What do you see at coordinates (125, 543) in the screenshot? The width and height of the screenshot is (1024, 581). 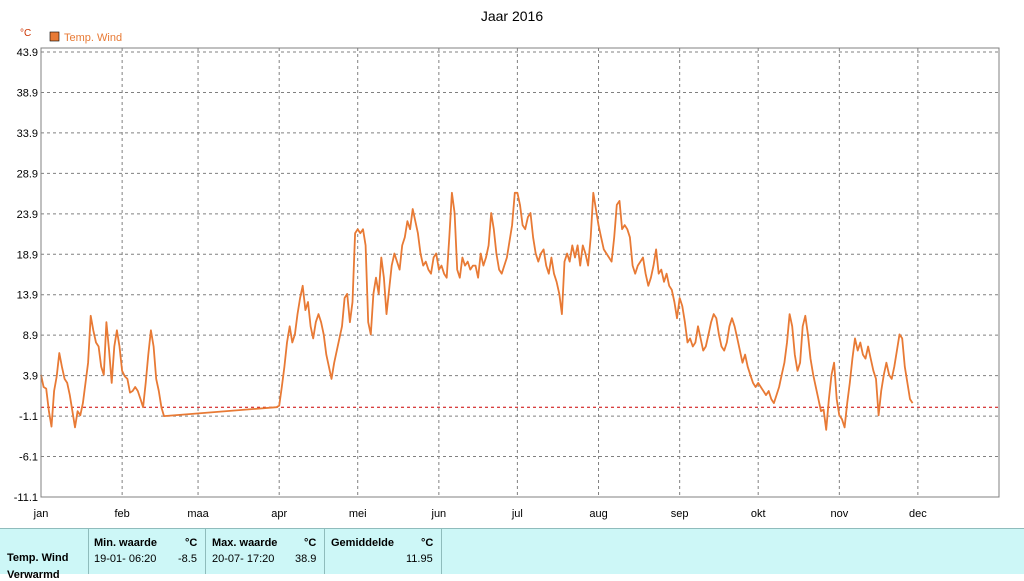 I see `min-header: Min. waarde` at bounding box center [125, 543].